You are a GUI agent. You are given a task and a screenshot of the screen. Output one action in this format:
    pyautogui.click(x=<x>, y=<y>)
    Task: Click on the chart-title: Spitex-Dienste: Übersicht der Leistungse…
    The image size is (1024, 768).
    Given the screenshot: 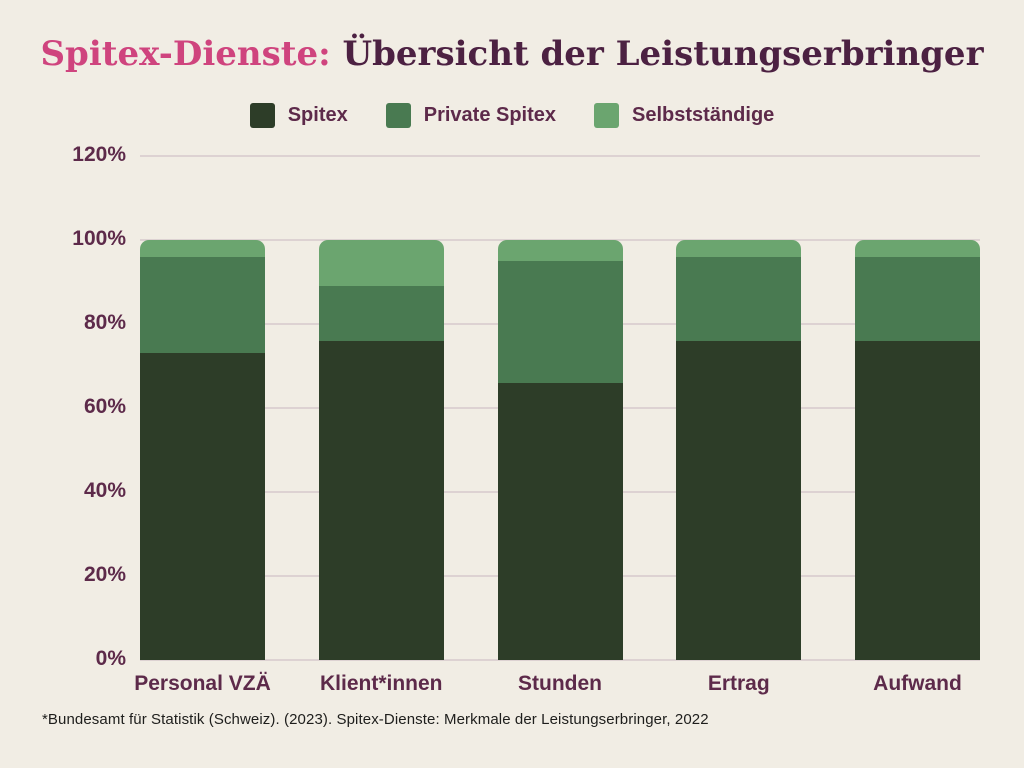 What is the action you would take?
    pyautogui.click(x=512, y=54)
    